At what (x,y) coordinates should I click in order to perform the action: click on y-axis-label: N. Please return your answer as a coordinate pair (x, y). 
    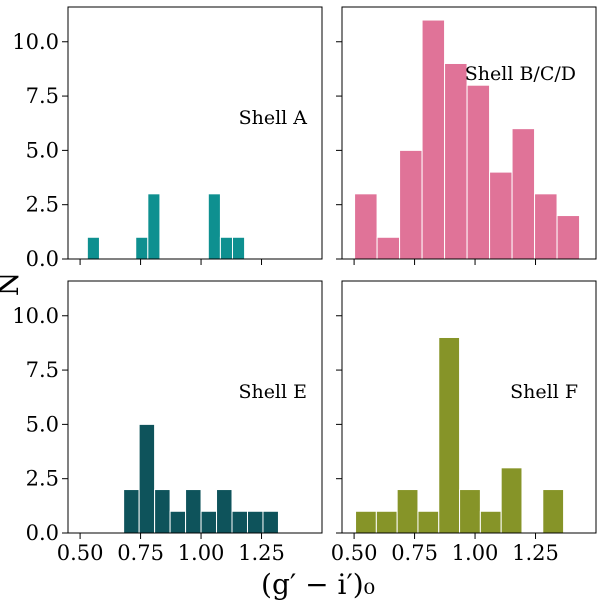
    Looking at the image, I should click on (12, 284).